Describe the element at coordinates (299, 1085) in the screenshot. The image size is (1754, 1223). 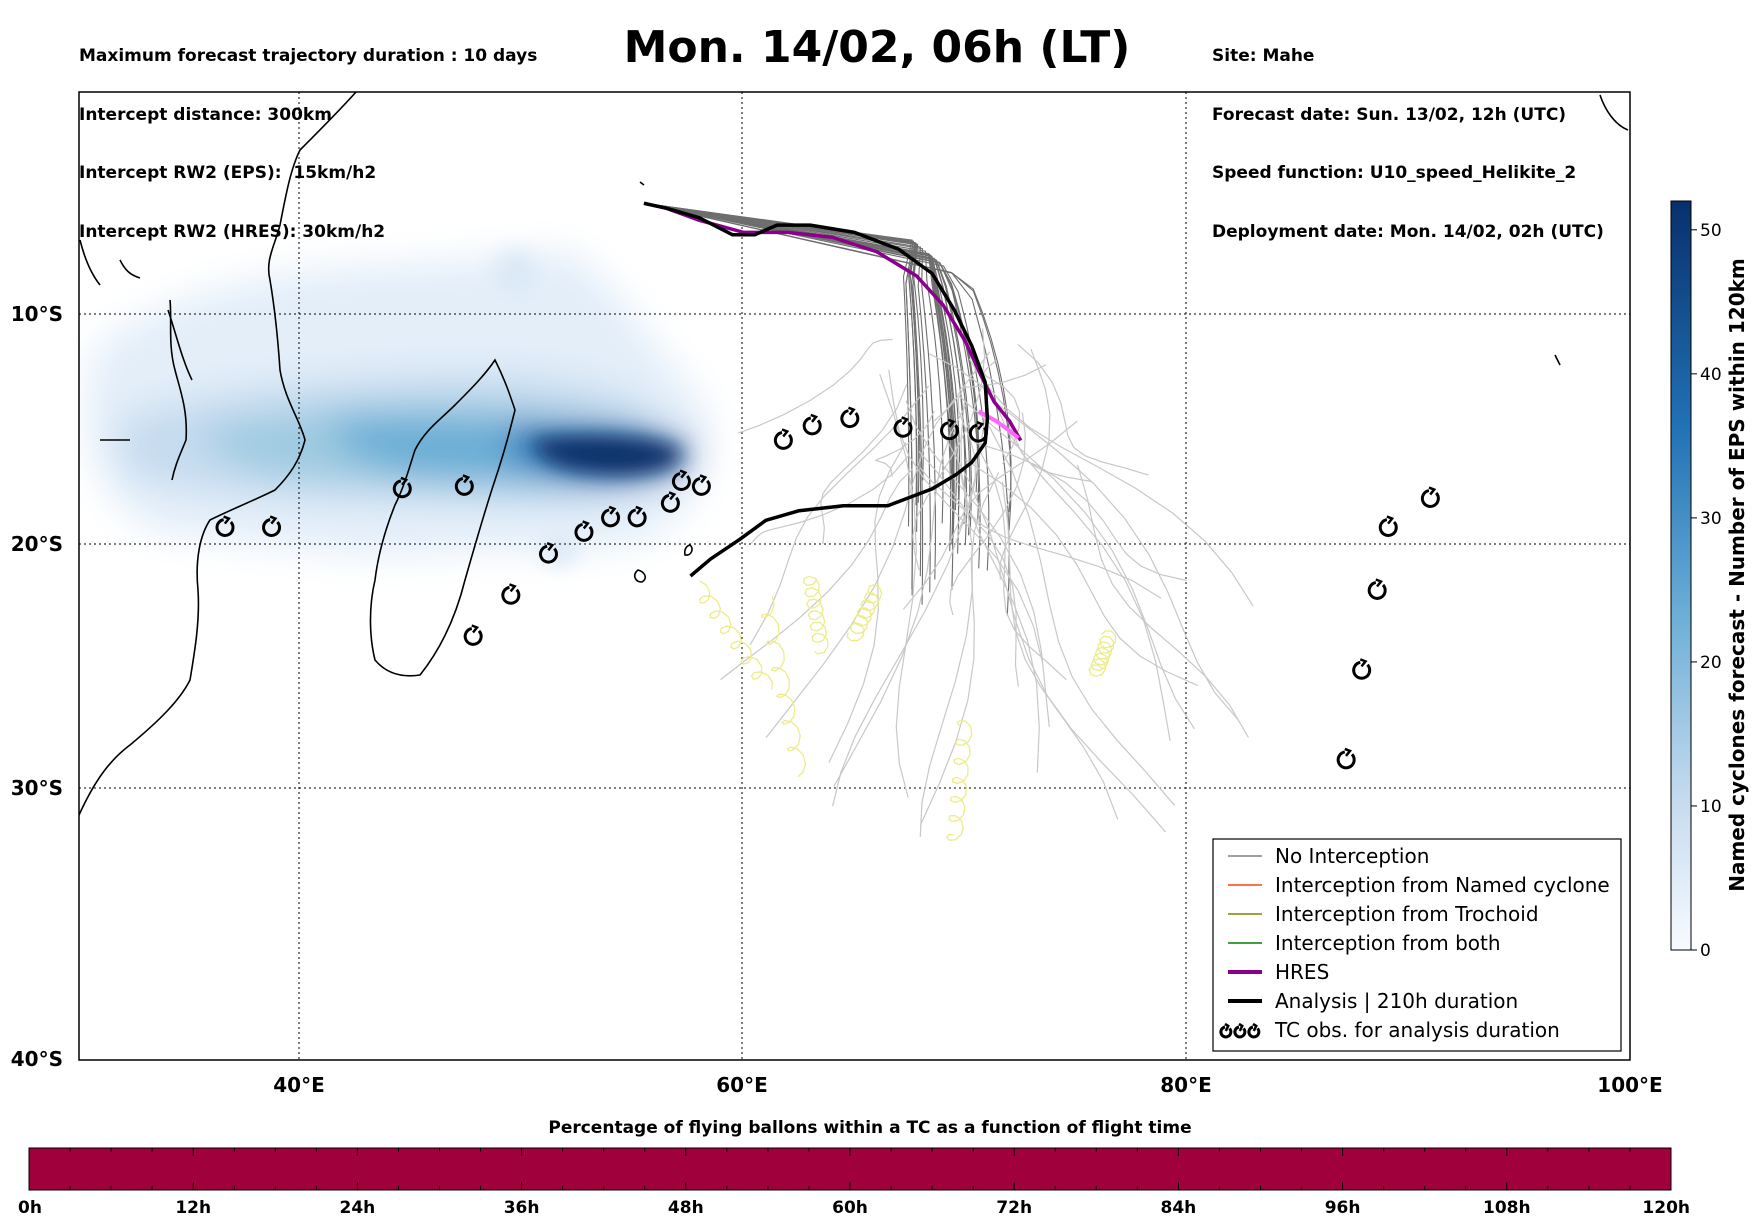
I see `lon-tick-label: 40°E` at that location.